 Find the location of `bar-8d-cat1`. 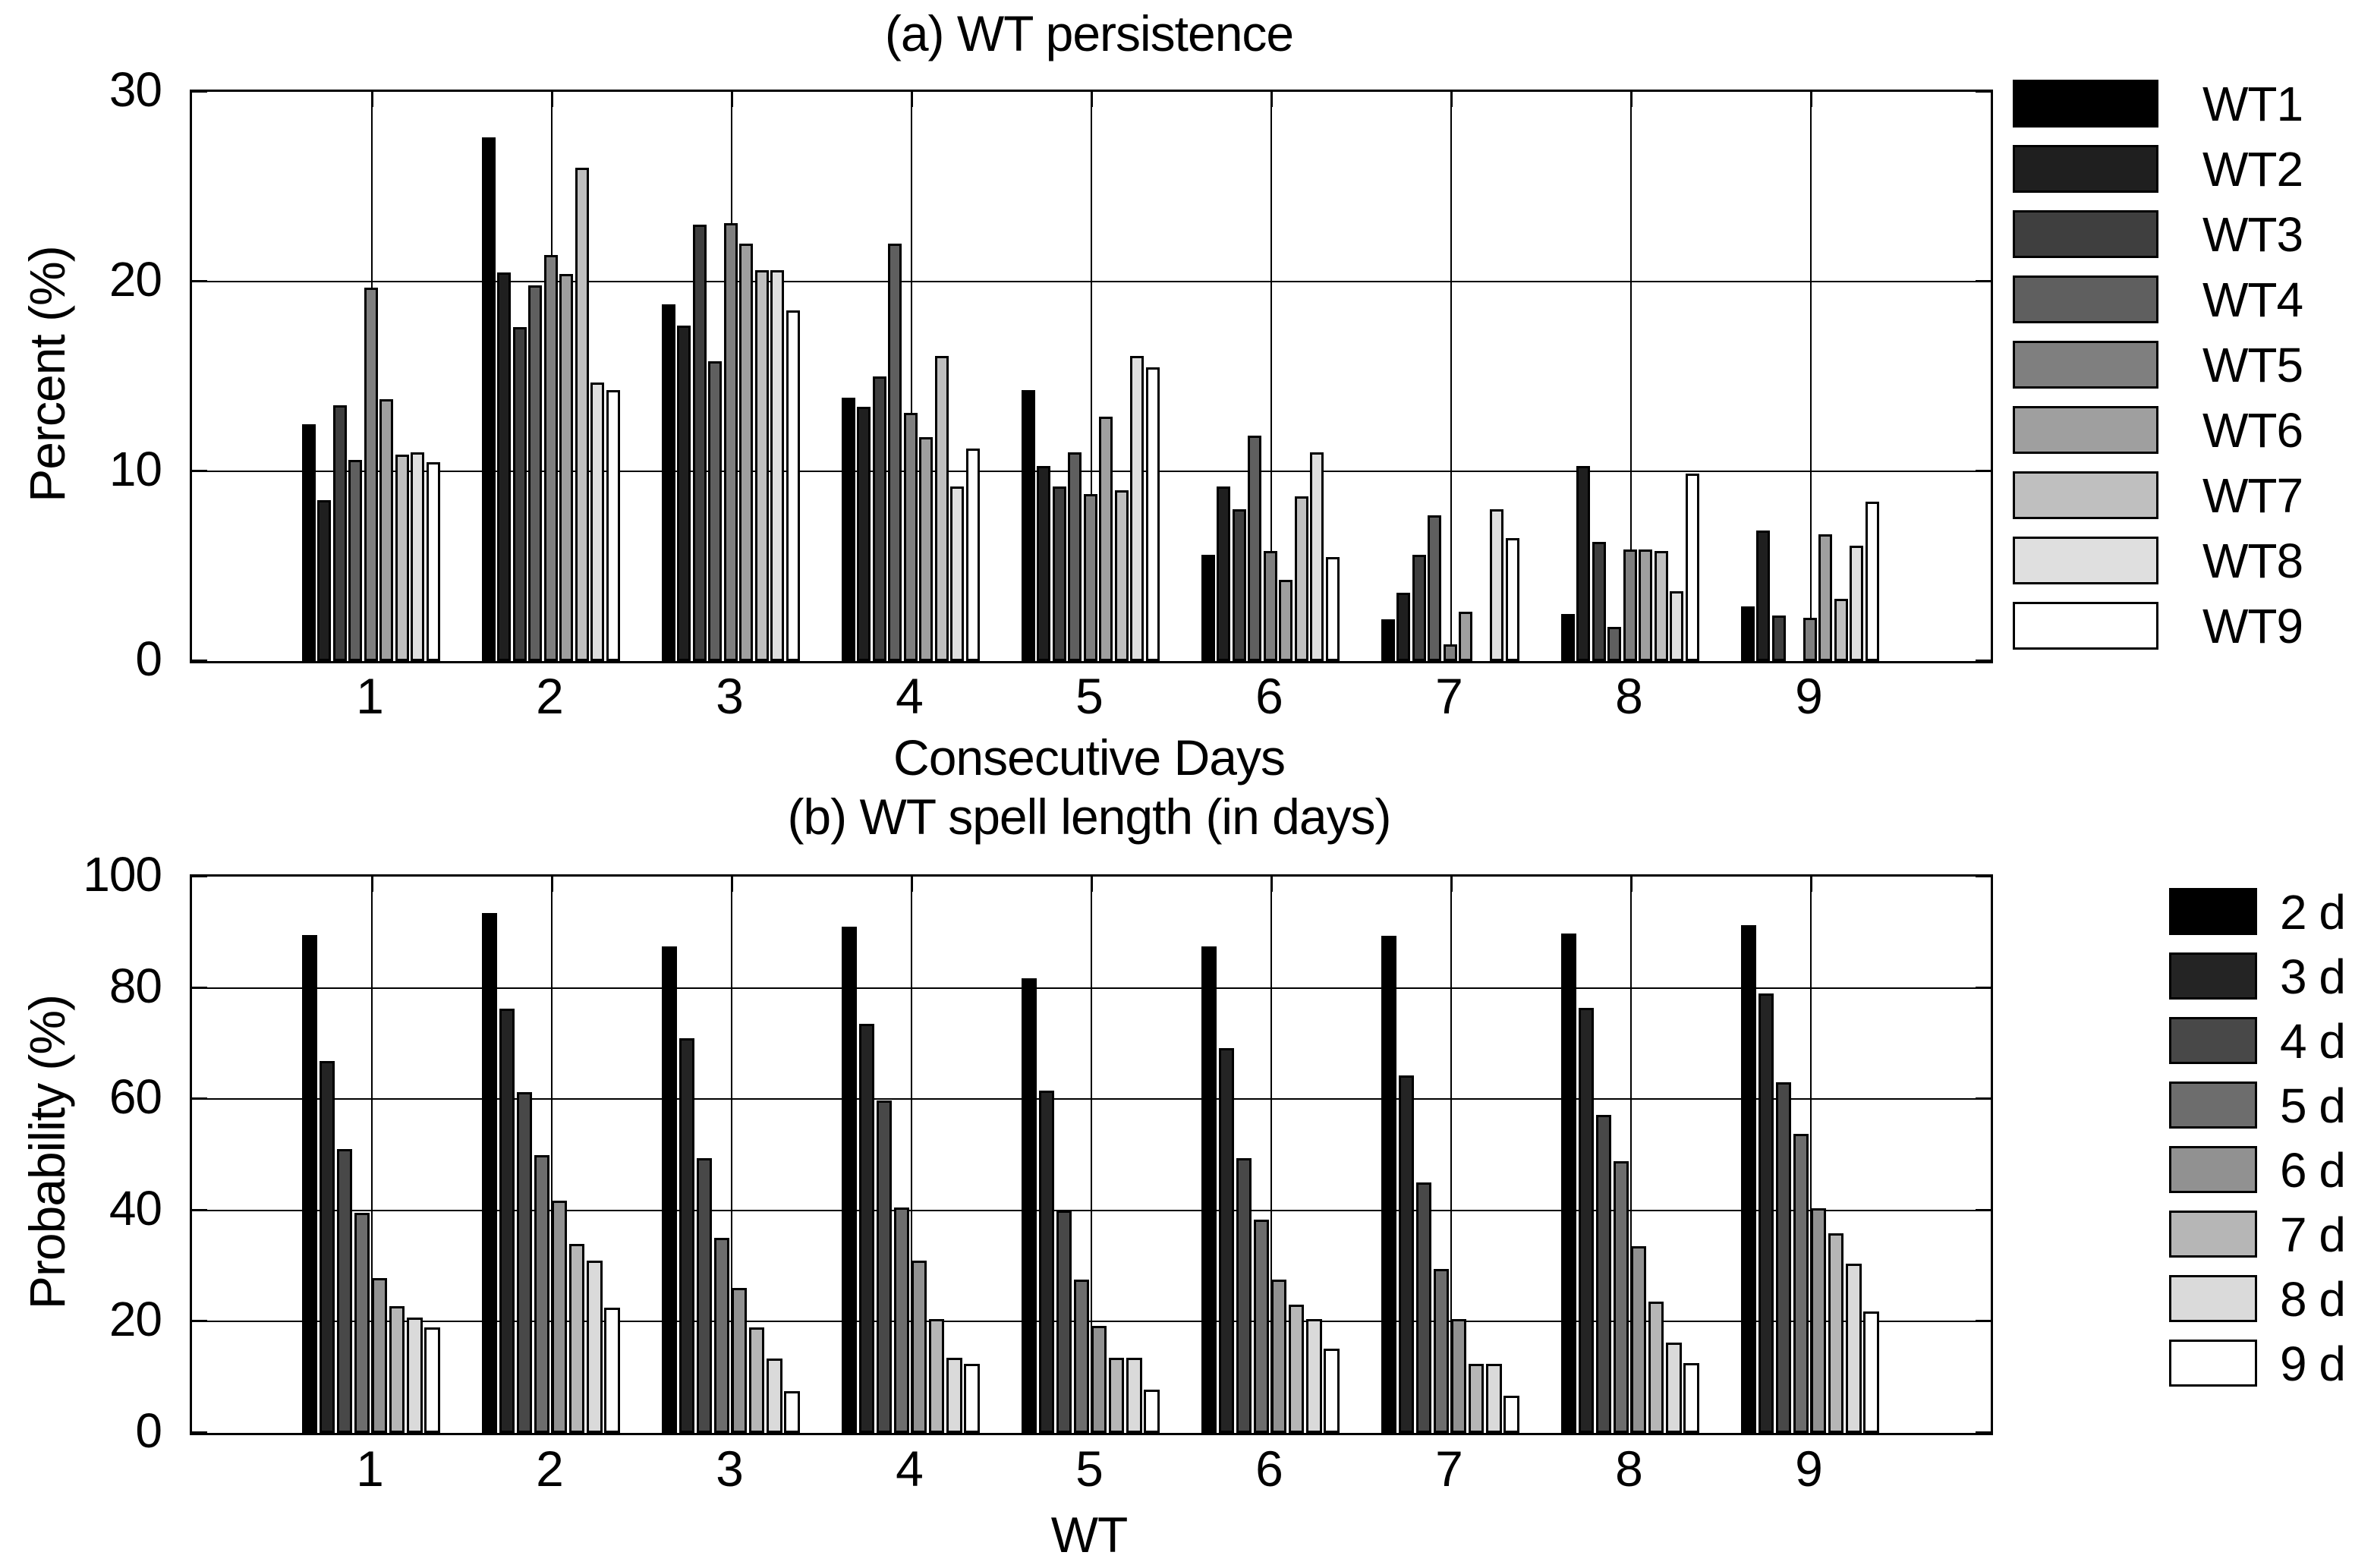

bar-8d-cat1 is located at coordinates (415, 1375).